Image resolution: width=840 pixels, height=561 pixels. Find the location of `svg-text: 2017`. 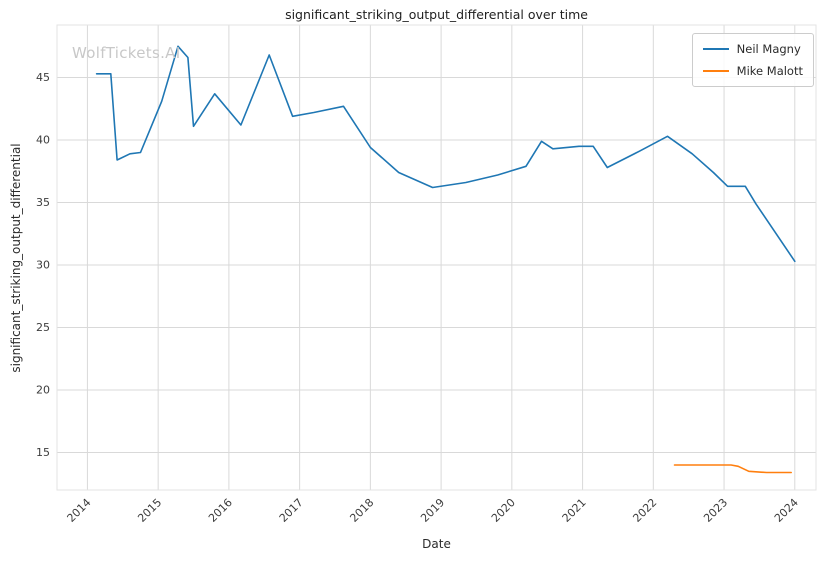

svg-text: 2017 is located at coordinates (291, 510).